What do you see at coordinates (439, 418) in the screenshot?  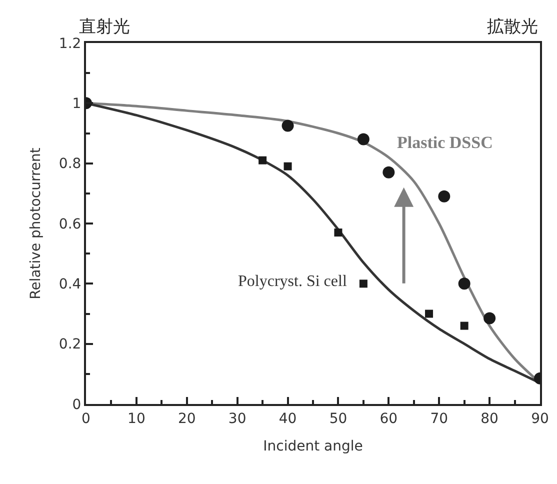 I see `x-tick-label: 70` at bounding box center [439, 418].